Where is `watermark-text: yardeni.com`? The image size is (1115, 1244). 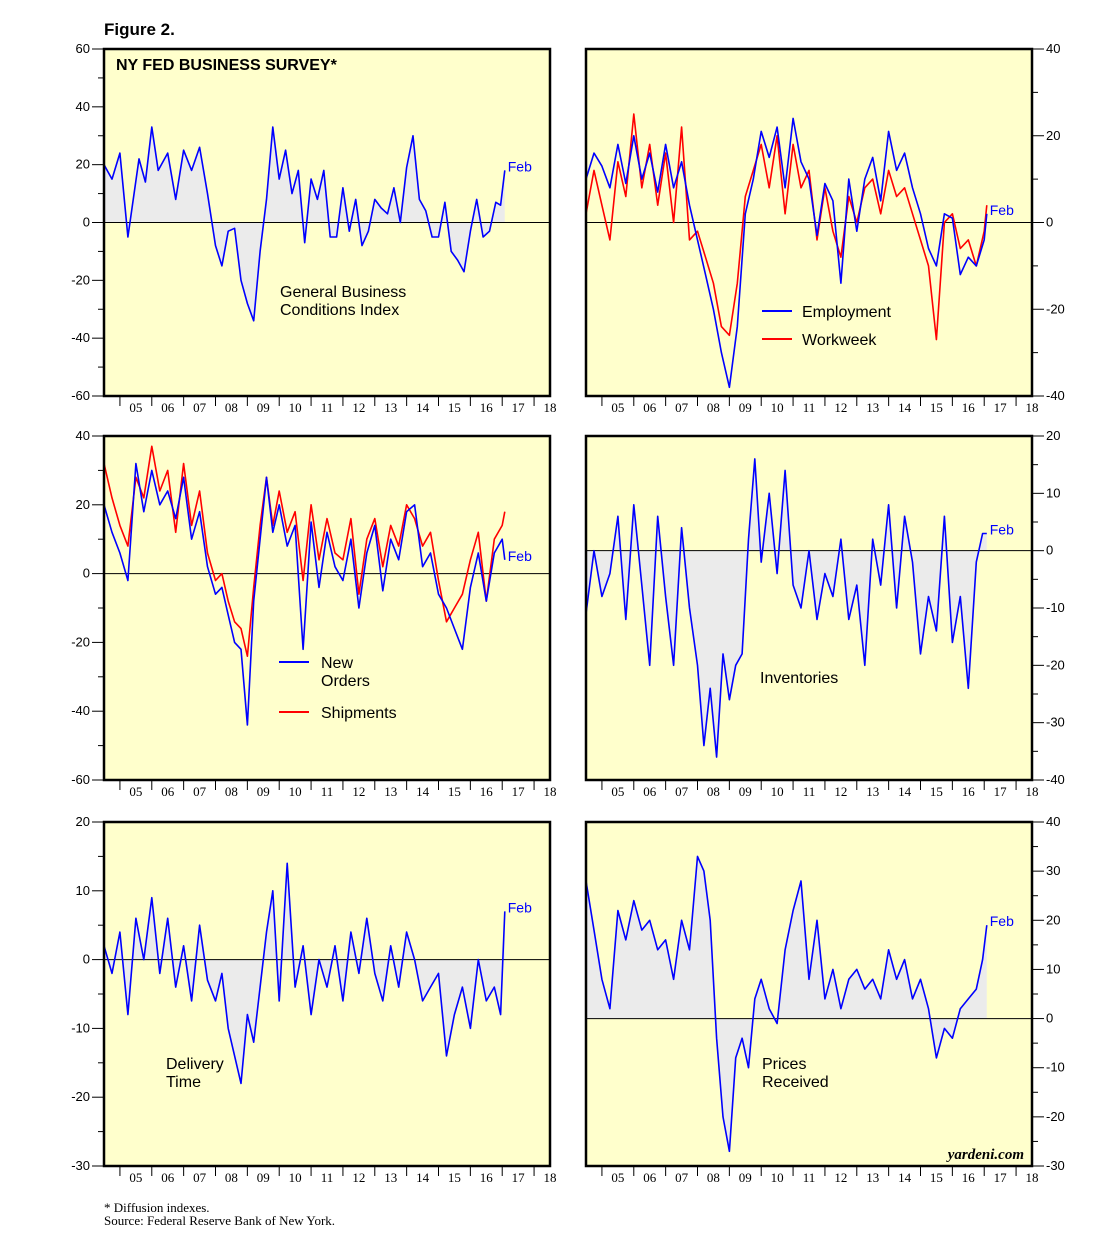
watermark-text: yardeni.com is located at coordinates (985, 1155).